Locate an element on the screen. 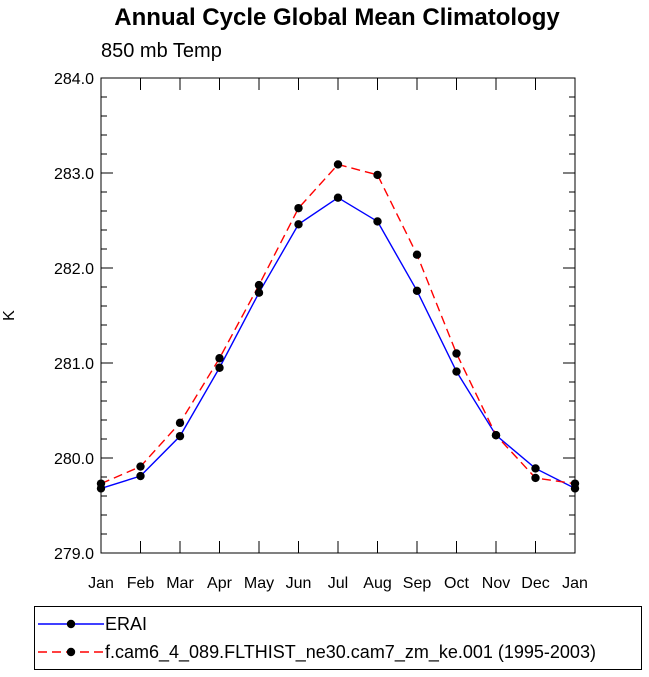 This screenshot has height=677, width=649. x-tick-label: Apr is located at coordinates (220, 583).